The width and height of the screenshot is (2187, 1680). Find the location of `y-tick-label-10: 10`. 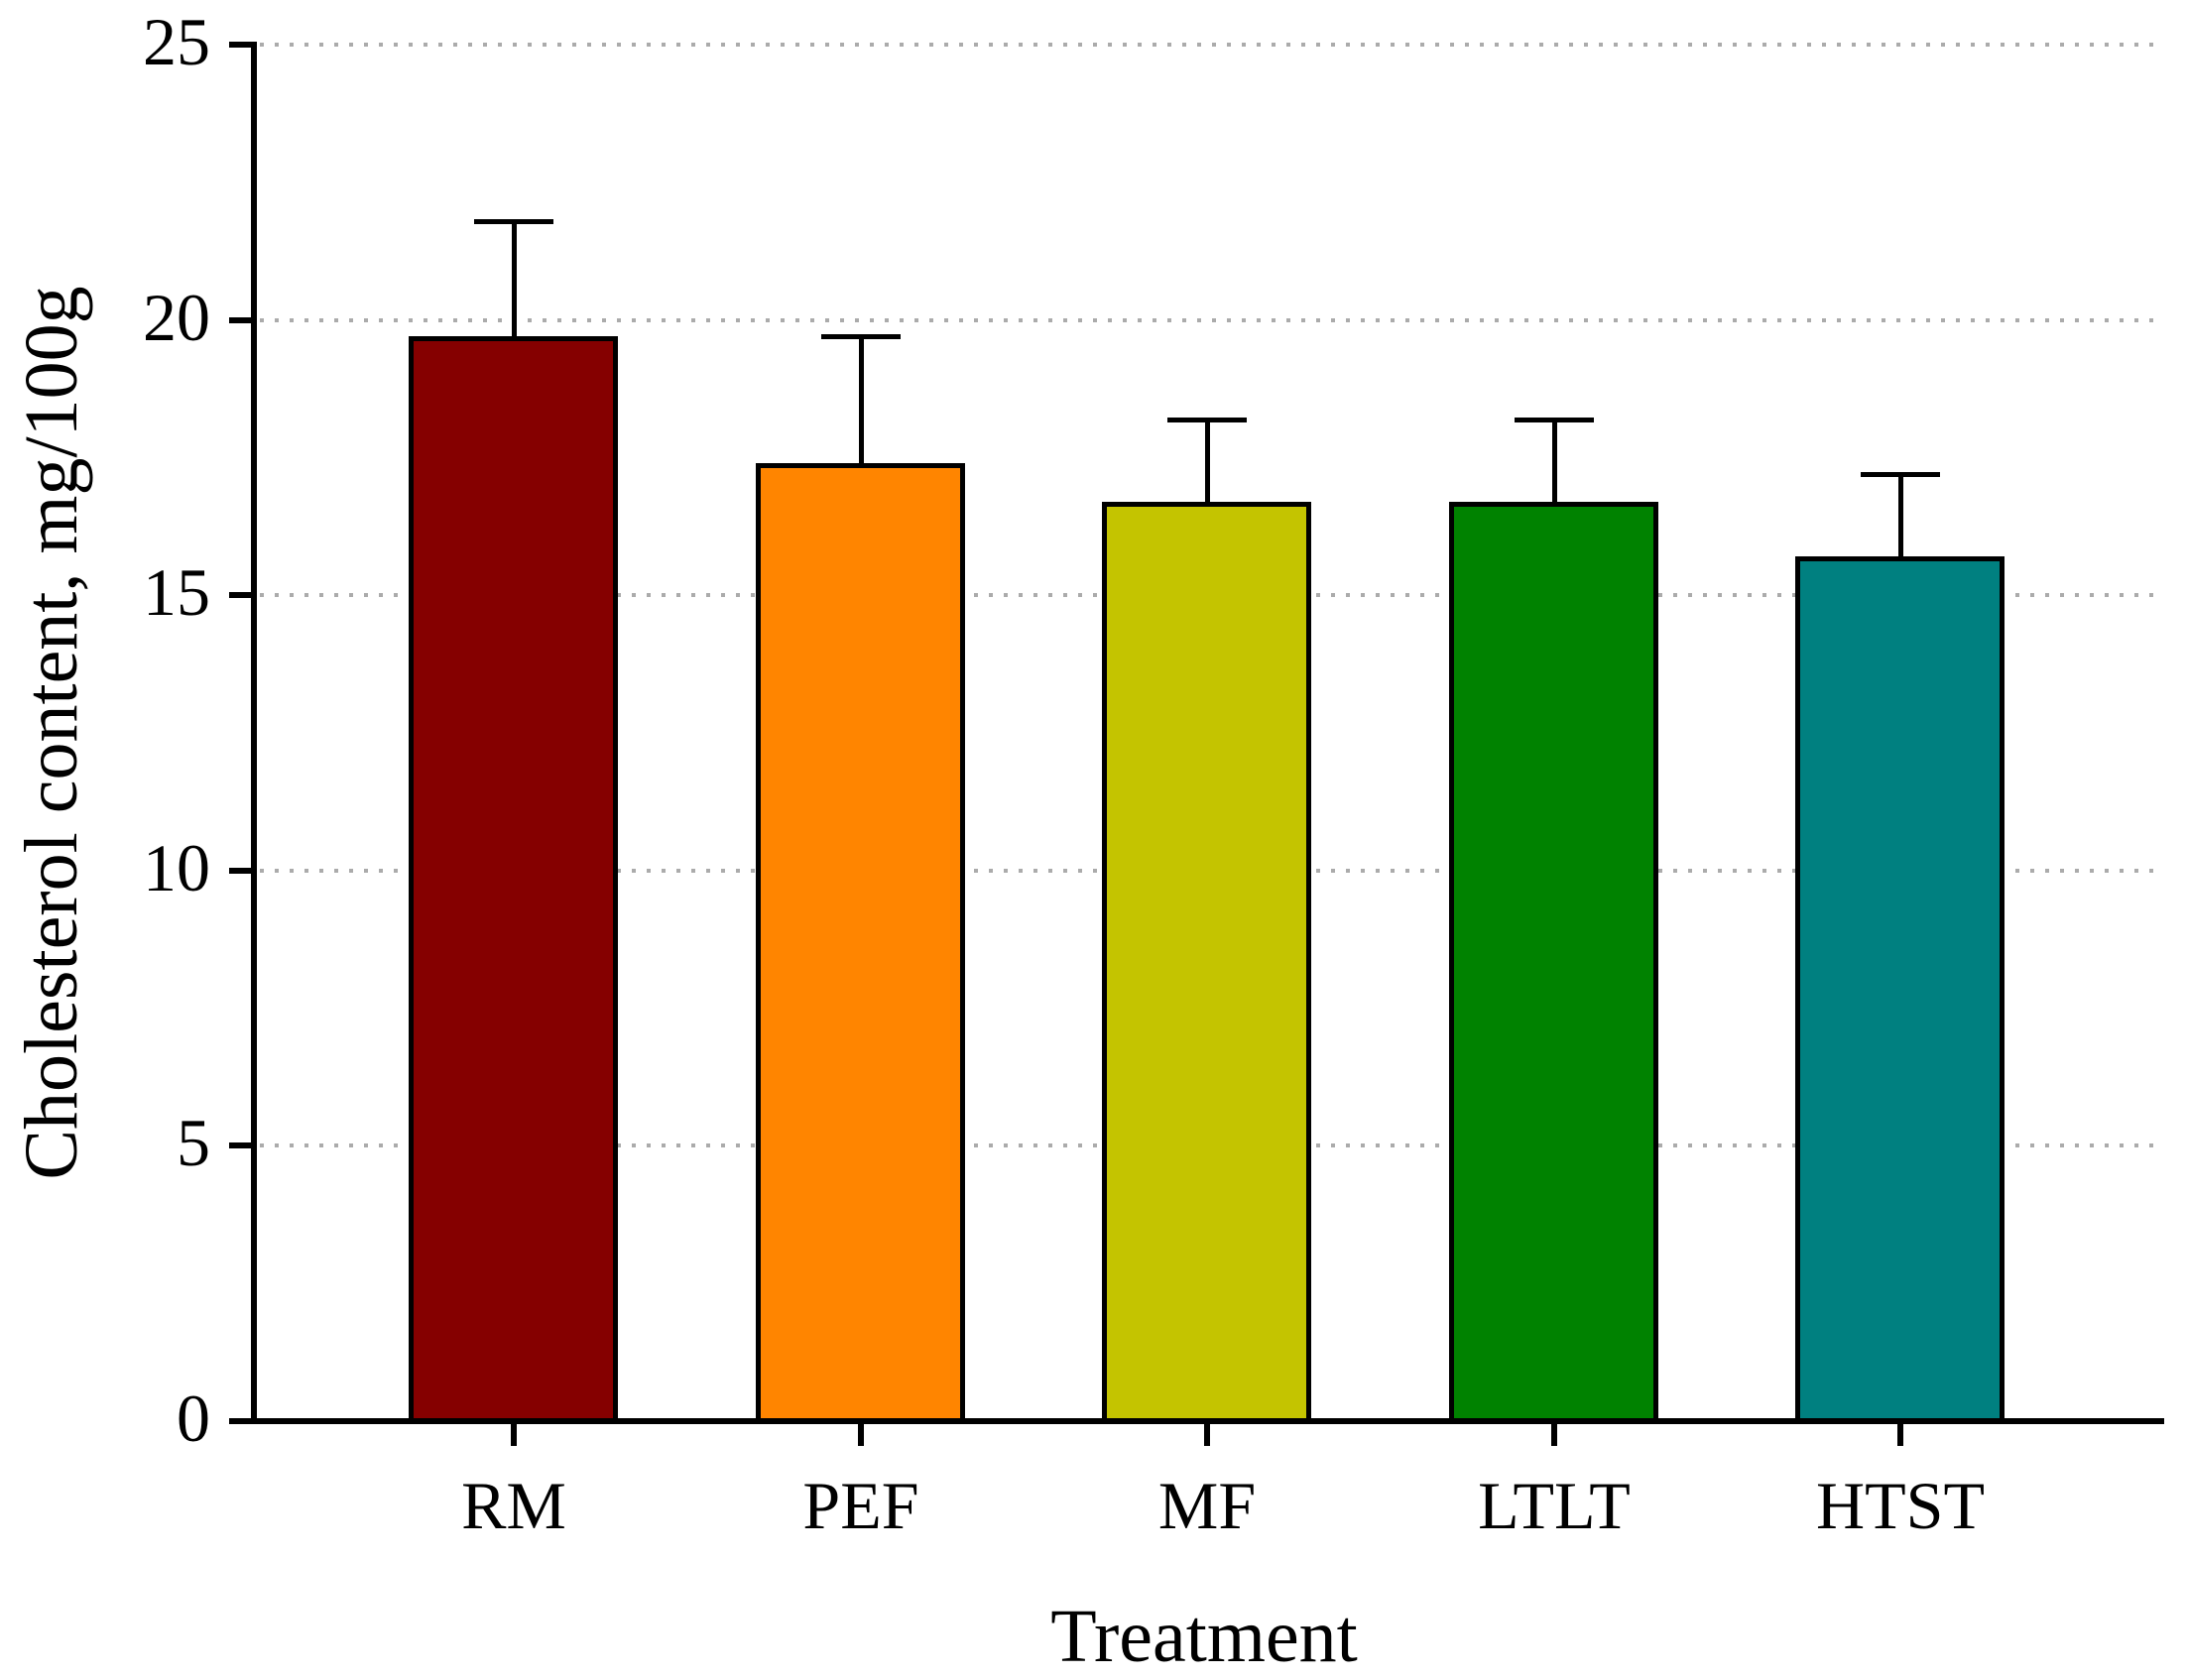

y-tick-label-10: 10 is located at coordinates (176, 867).